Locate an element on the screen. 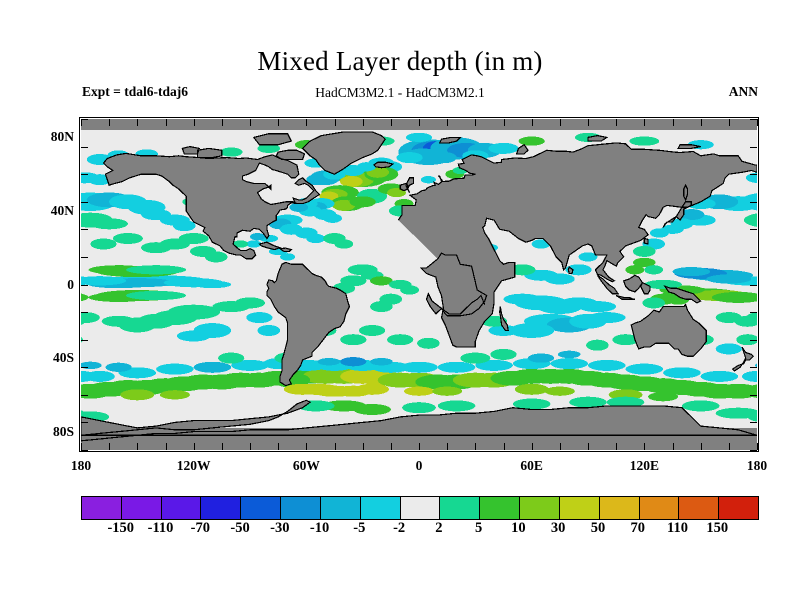  colorbar-tick-13: 70 is located at coordinates (637, 528).